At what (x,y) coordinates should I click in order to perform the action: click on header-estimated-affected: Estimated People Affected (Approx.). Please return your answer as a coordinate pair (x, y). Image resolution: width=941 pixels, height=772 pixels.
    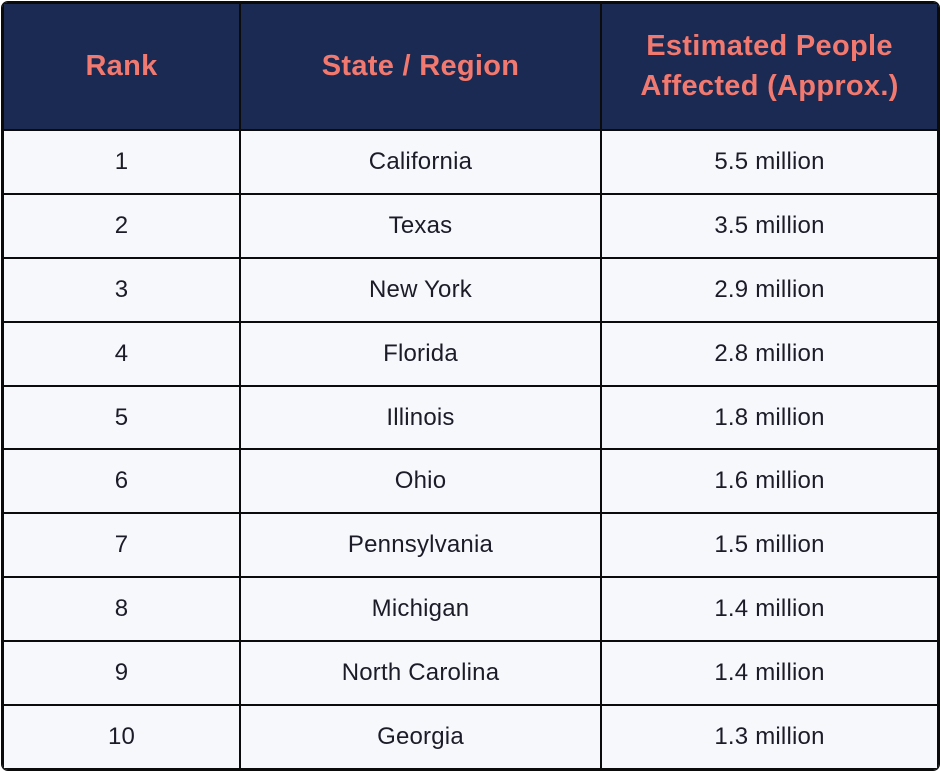
    Looking at the image, I should click on (769, 66).